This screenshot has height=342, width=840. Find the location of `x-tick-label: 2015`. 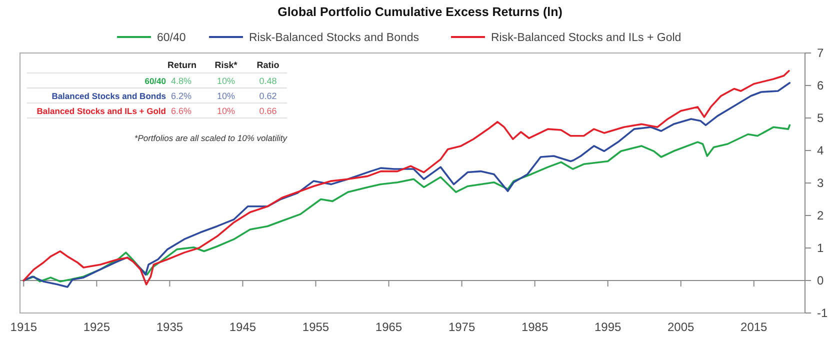

x-tick-label: 2015 is located at coordinates (754, 327).